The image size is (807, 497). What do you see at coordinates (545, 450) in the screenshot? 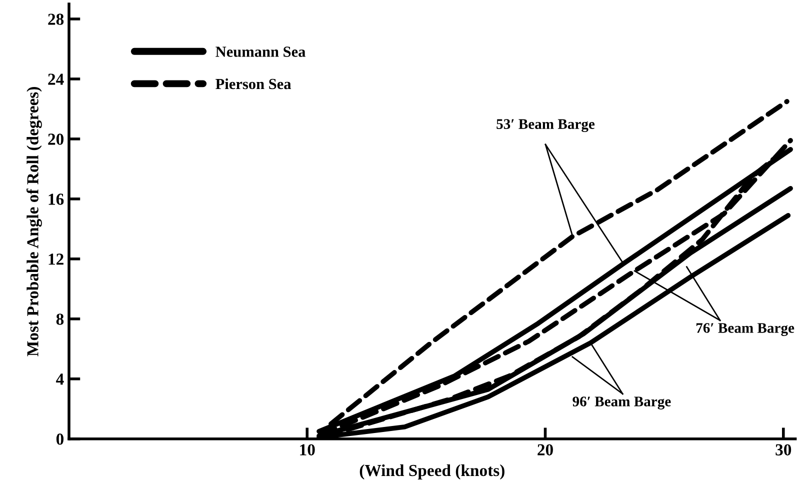
I see `x-tick-label: 20` at bounding box center [545, 450].